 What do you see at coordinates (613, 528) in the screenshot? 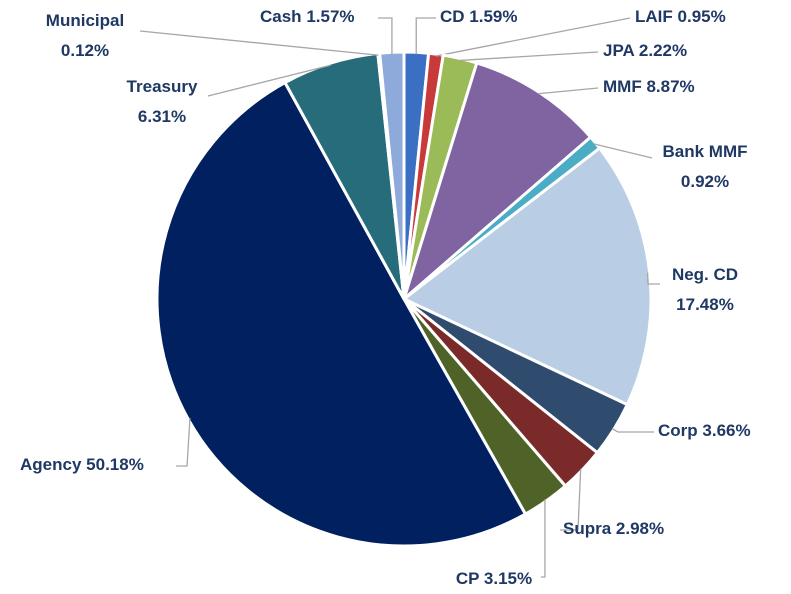
I see `data-label: Supra 2.98%` at bounding box center [613, 528].